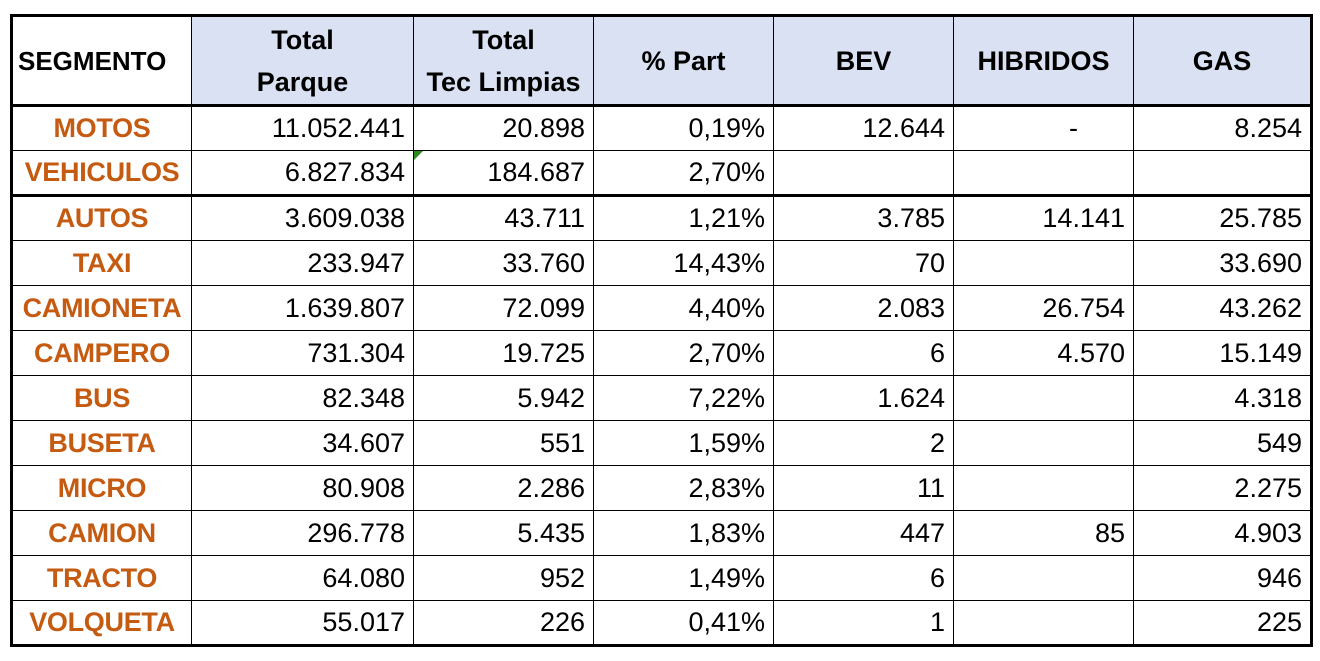  I want to click on segment-cell: BUSETA, so click(101, 443).